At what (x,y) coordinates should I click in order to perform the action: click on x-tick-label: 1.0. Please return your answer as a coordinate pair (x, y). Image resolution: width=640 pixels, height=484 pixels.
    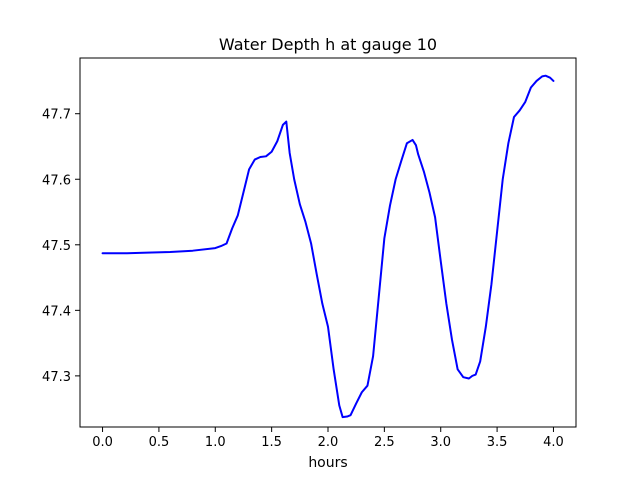
    Looking at the image, I should click on (215, 442).